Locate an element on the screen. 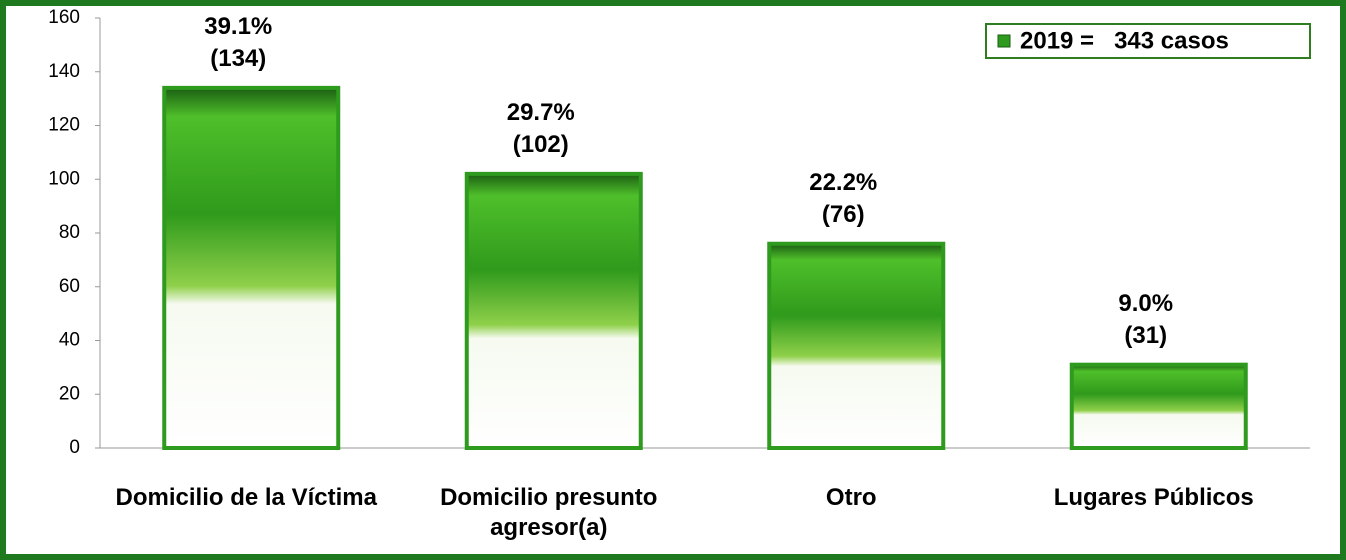 The image size is (1346, 560). legend-box is located at coordinates (1148, 41).